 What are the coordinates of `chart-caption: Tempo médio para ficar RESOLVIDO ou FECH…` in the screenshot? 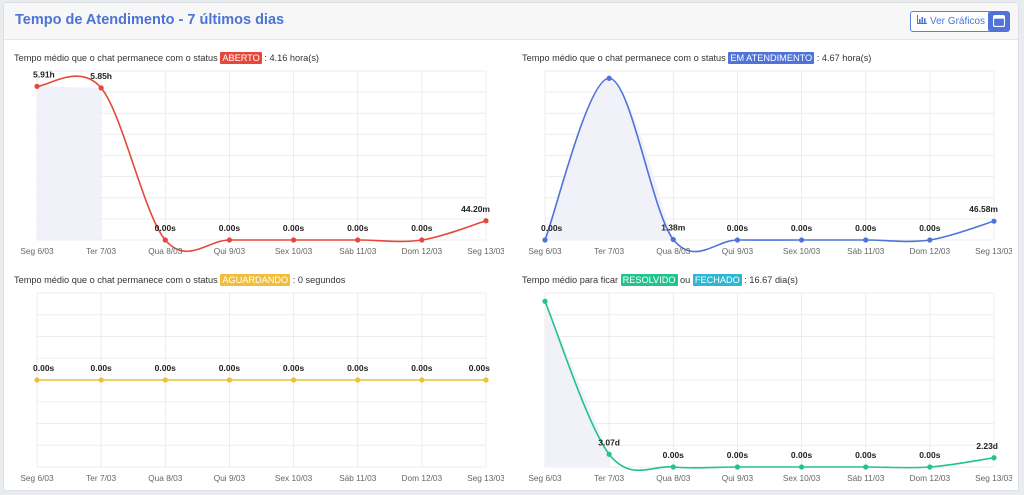 It's located at (660, 280).